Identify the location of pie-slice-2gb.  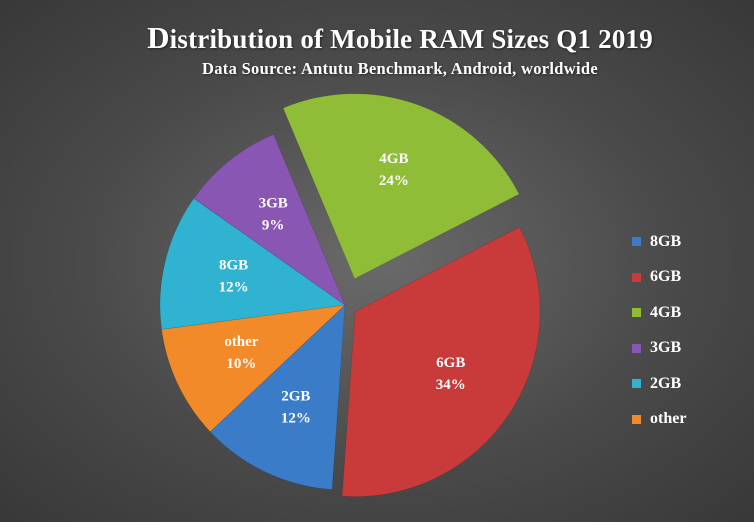
(277, 397).